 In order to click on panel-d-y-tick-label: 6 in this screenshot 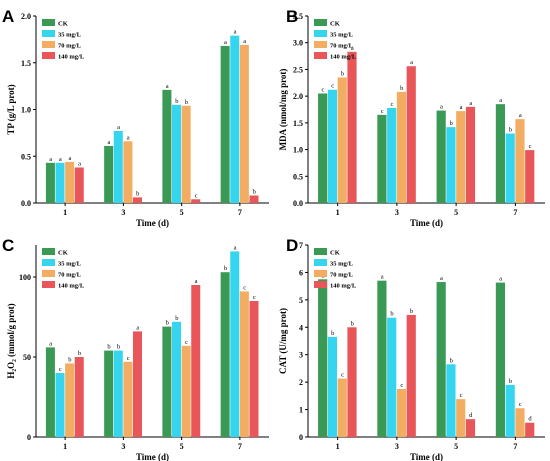, I will do `click(301, 272)`.